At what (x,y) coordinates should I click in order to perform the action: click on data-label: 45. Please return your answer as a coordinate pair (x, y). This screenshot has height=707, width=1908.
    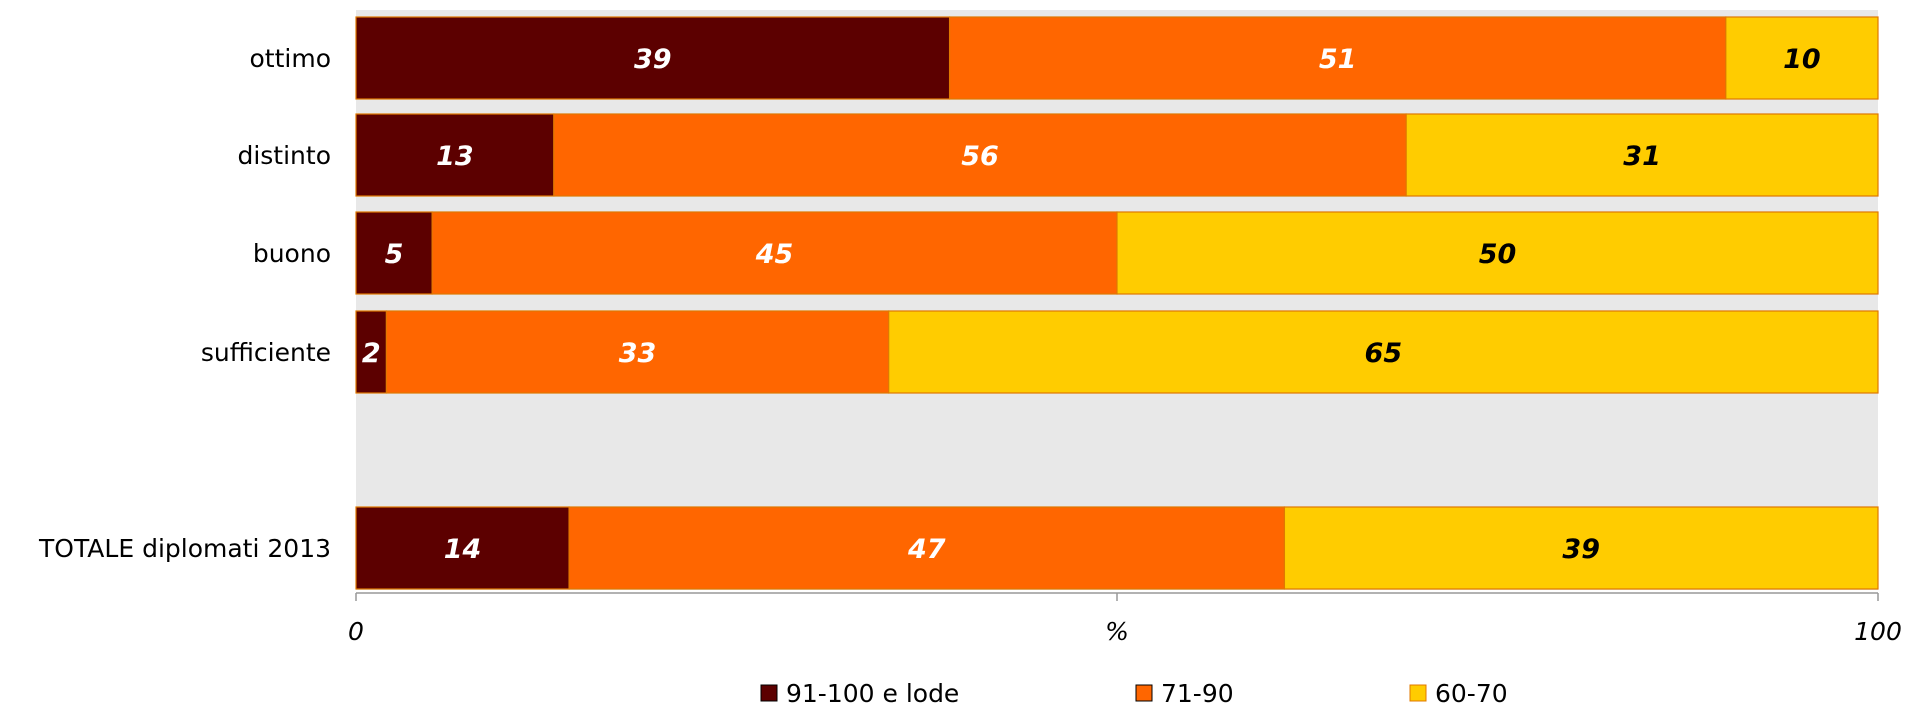
    Looking at the image, I should click on (774, 254).